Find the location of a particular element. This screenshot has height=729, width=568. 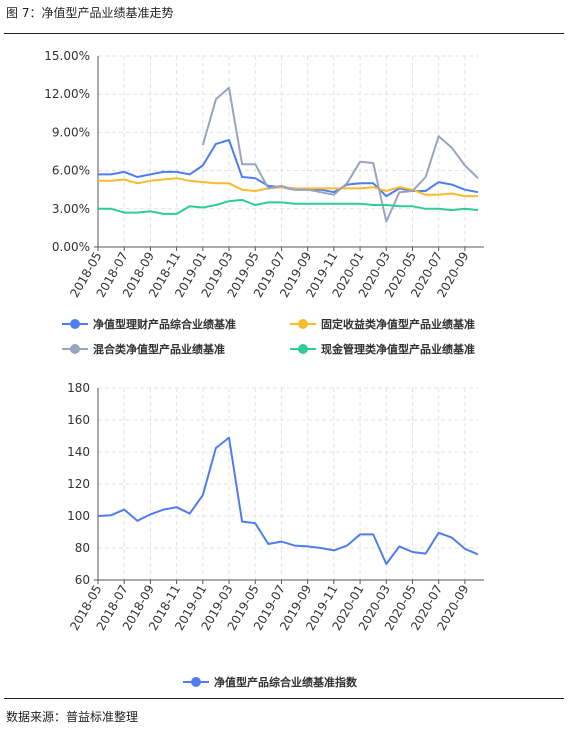

legend-item-comprehensive: 净值型理财产品综合业绩基准 is located at coordinates (149, 324).